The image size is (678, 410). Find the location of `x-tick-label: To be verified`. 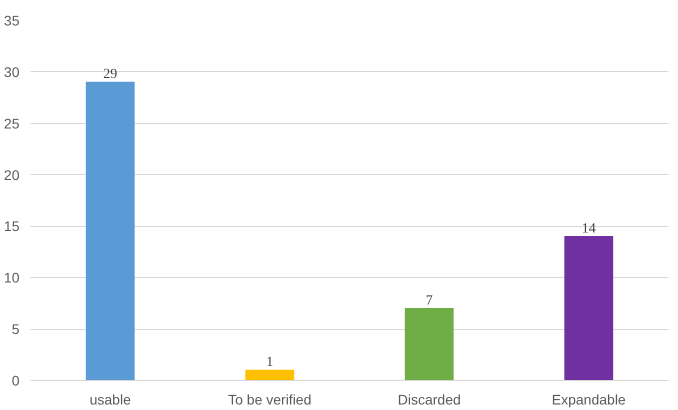

x-tick-label: To be verified is located at coordinates (270, 400).